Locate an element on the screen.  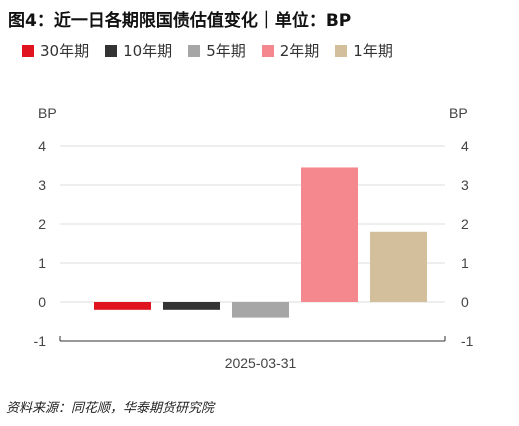
legend-label: 1年期 is located at coordinates (373, 51).